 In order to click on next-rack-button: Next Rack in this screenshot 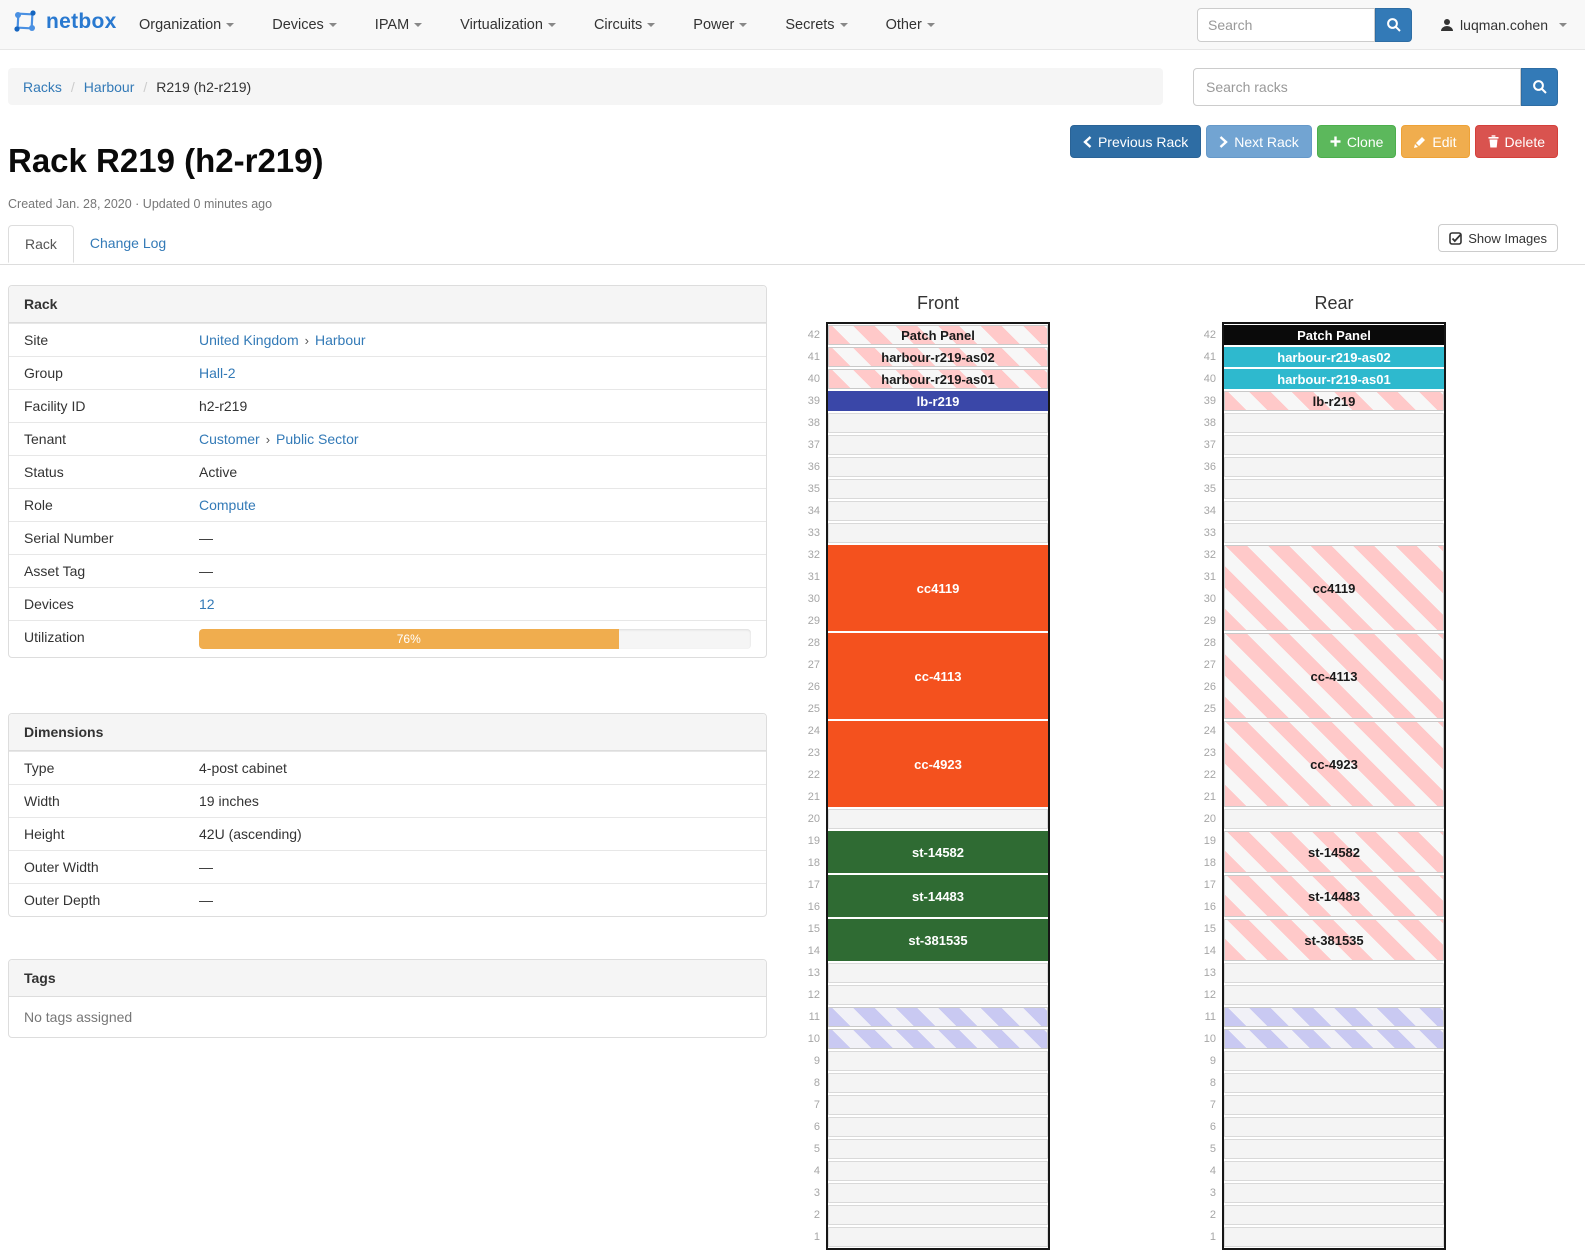, I will do `click(1259, 141)`.